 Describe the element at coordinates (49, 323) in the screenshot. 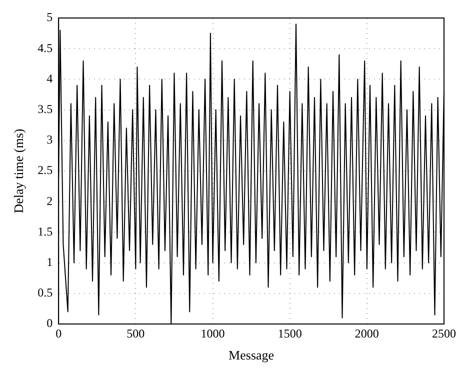

I see `y-tick-label: 0` at that location.